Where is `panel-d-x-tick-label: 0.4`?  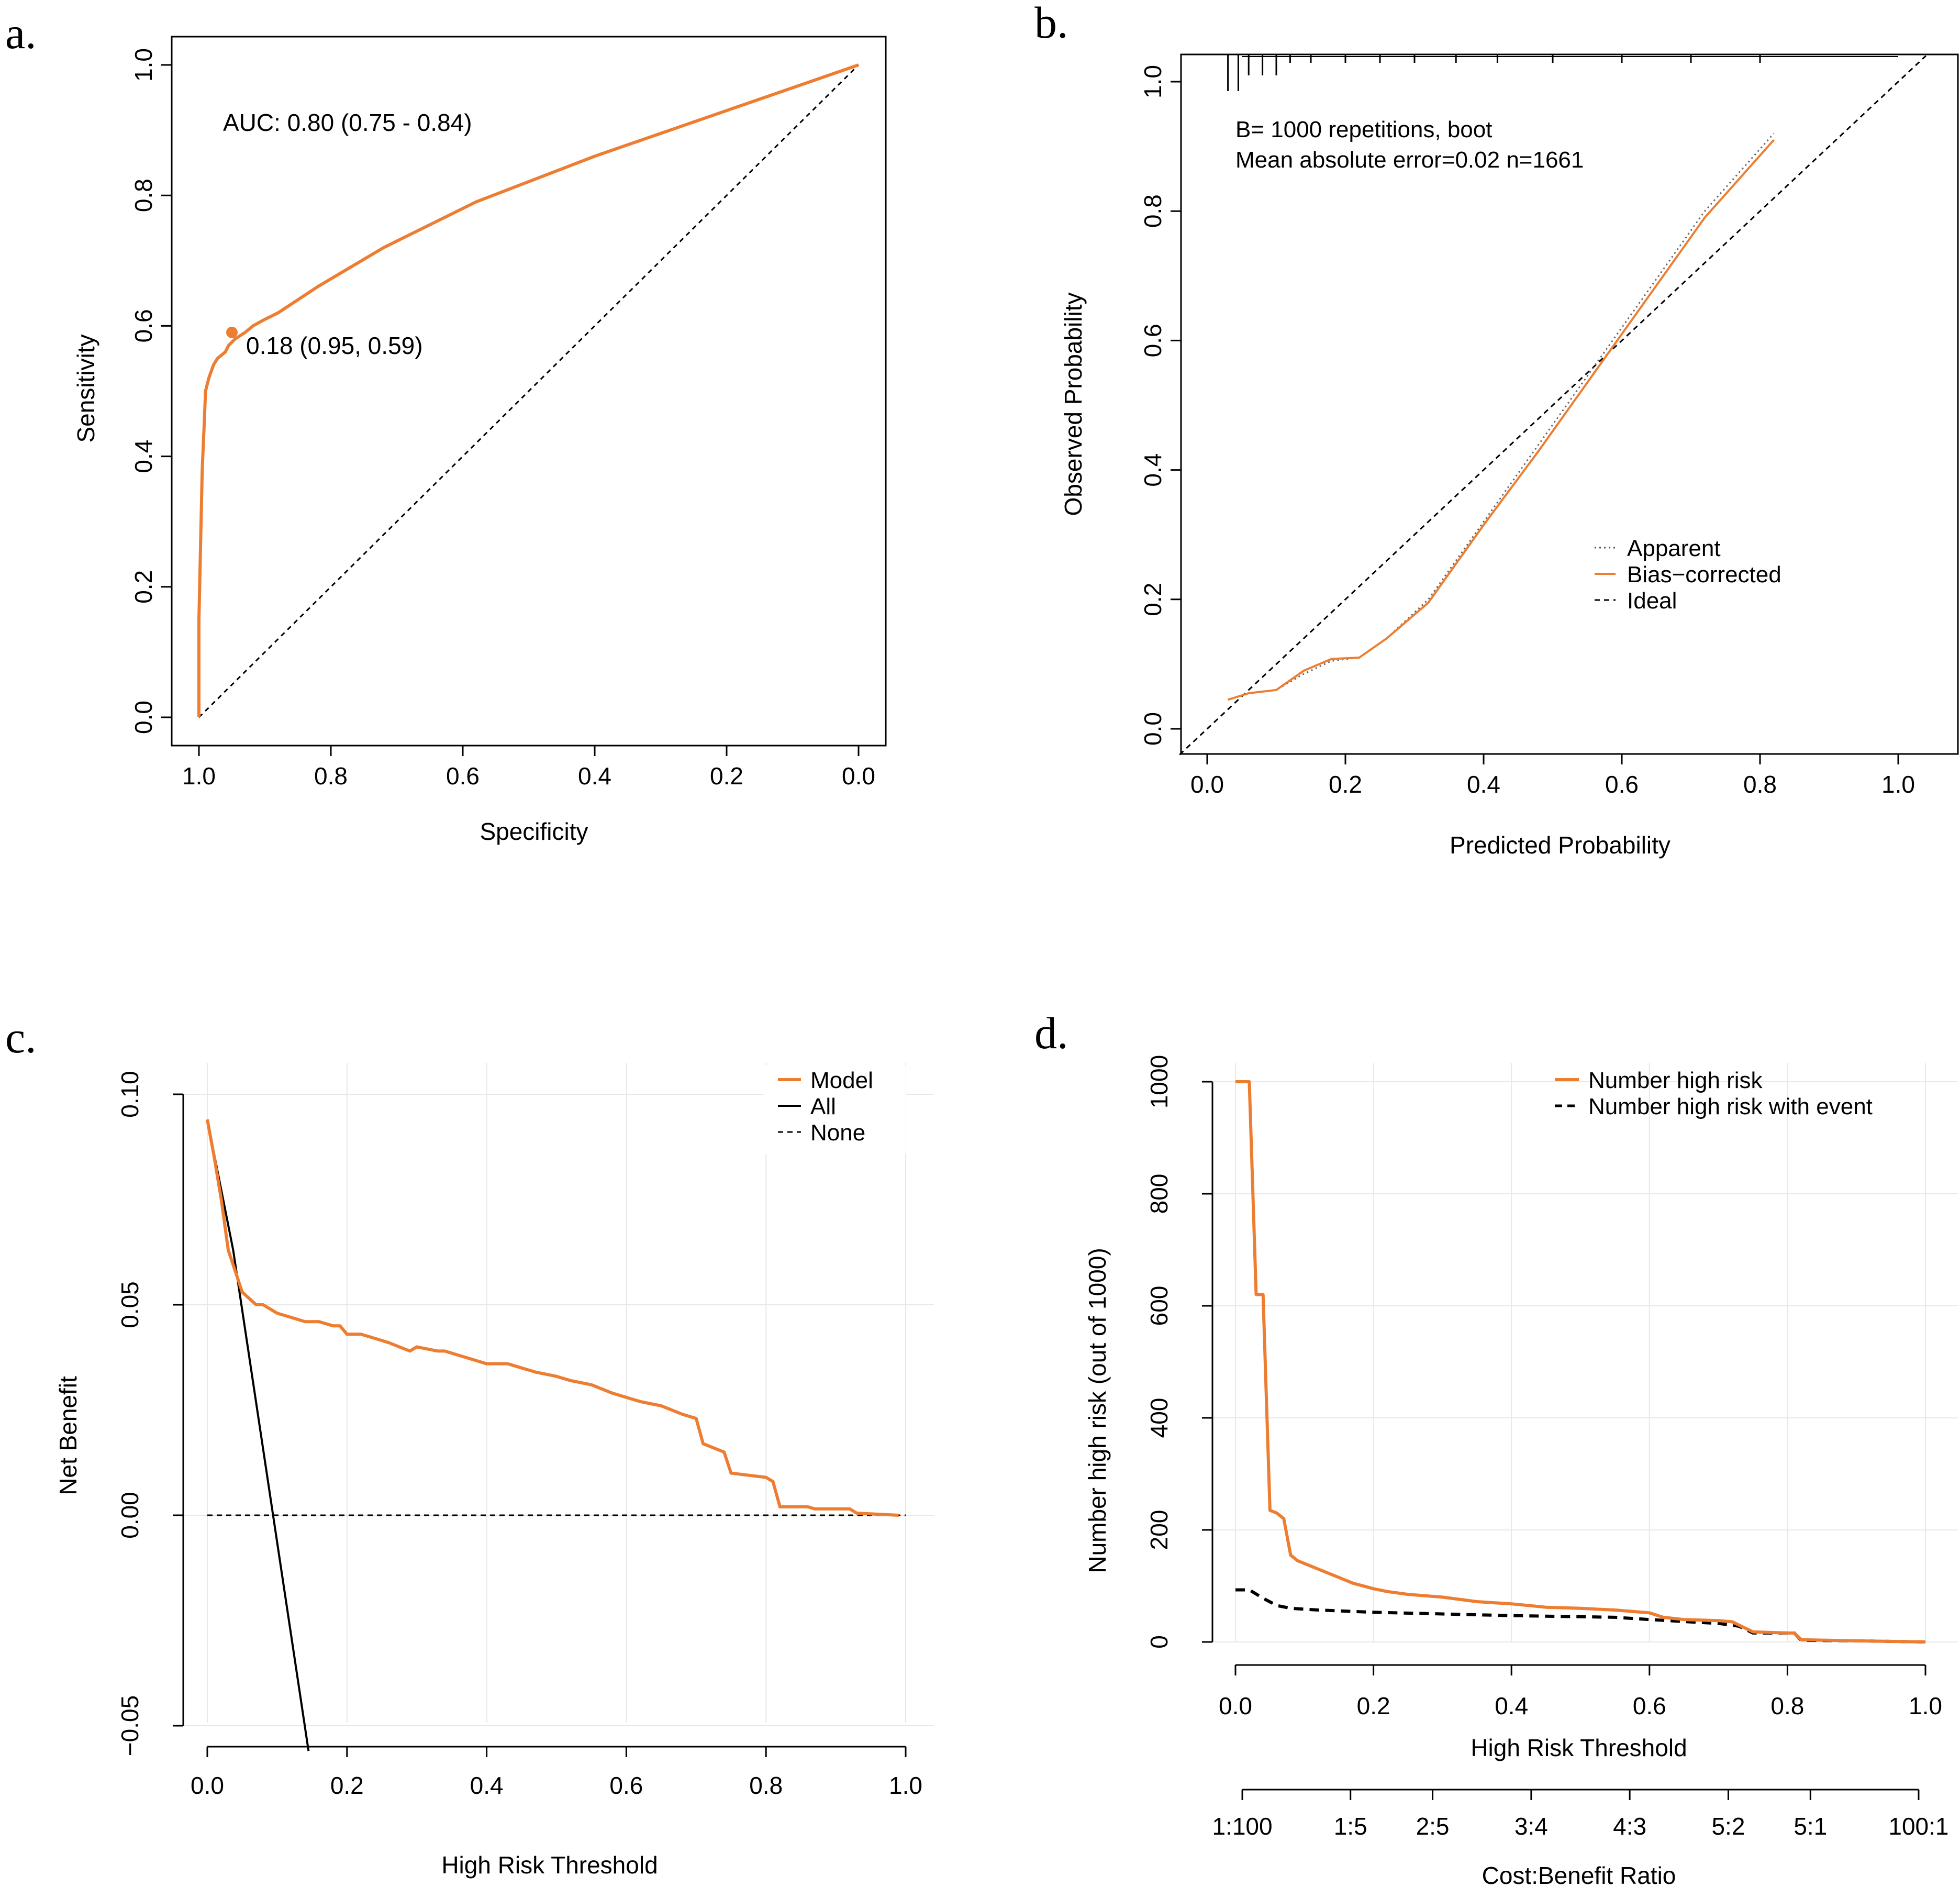
panel-d-x-tick-label: 0.4 is located at coordinates (1511, 1705).